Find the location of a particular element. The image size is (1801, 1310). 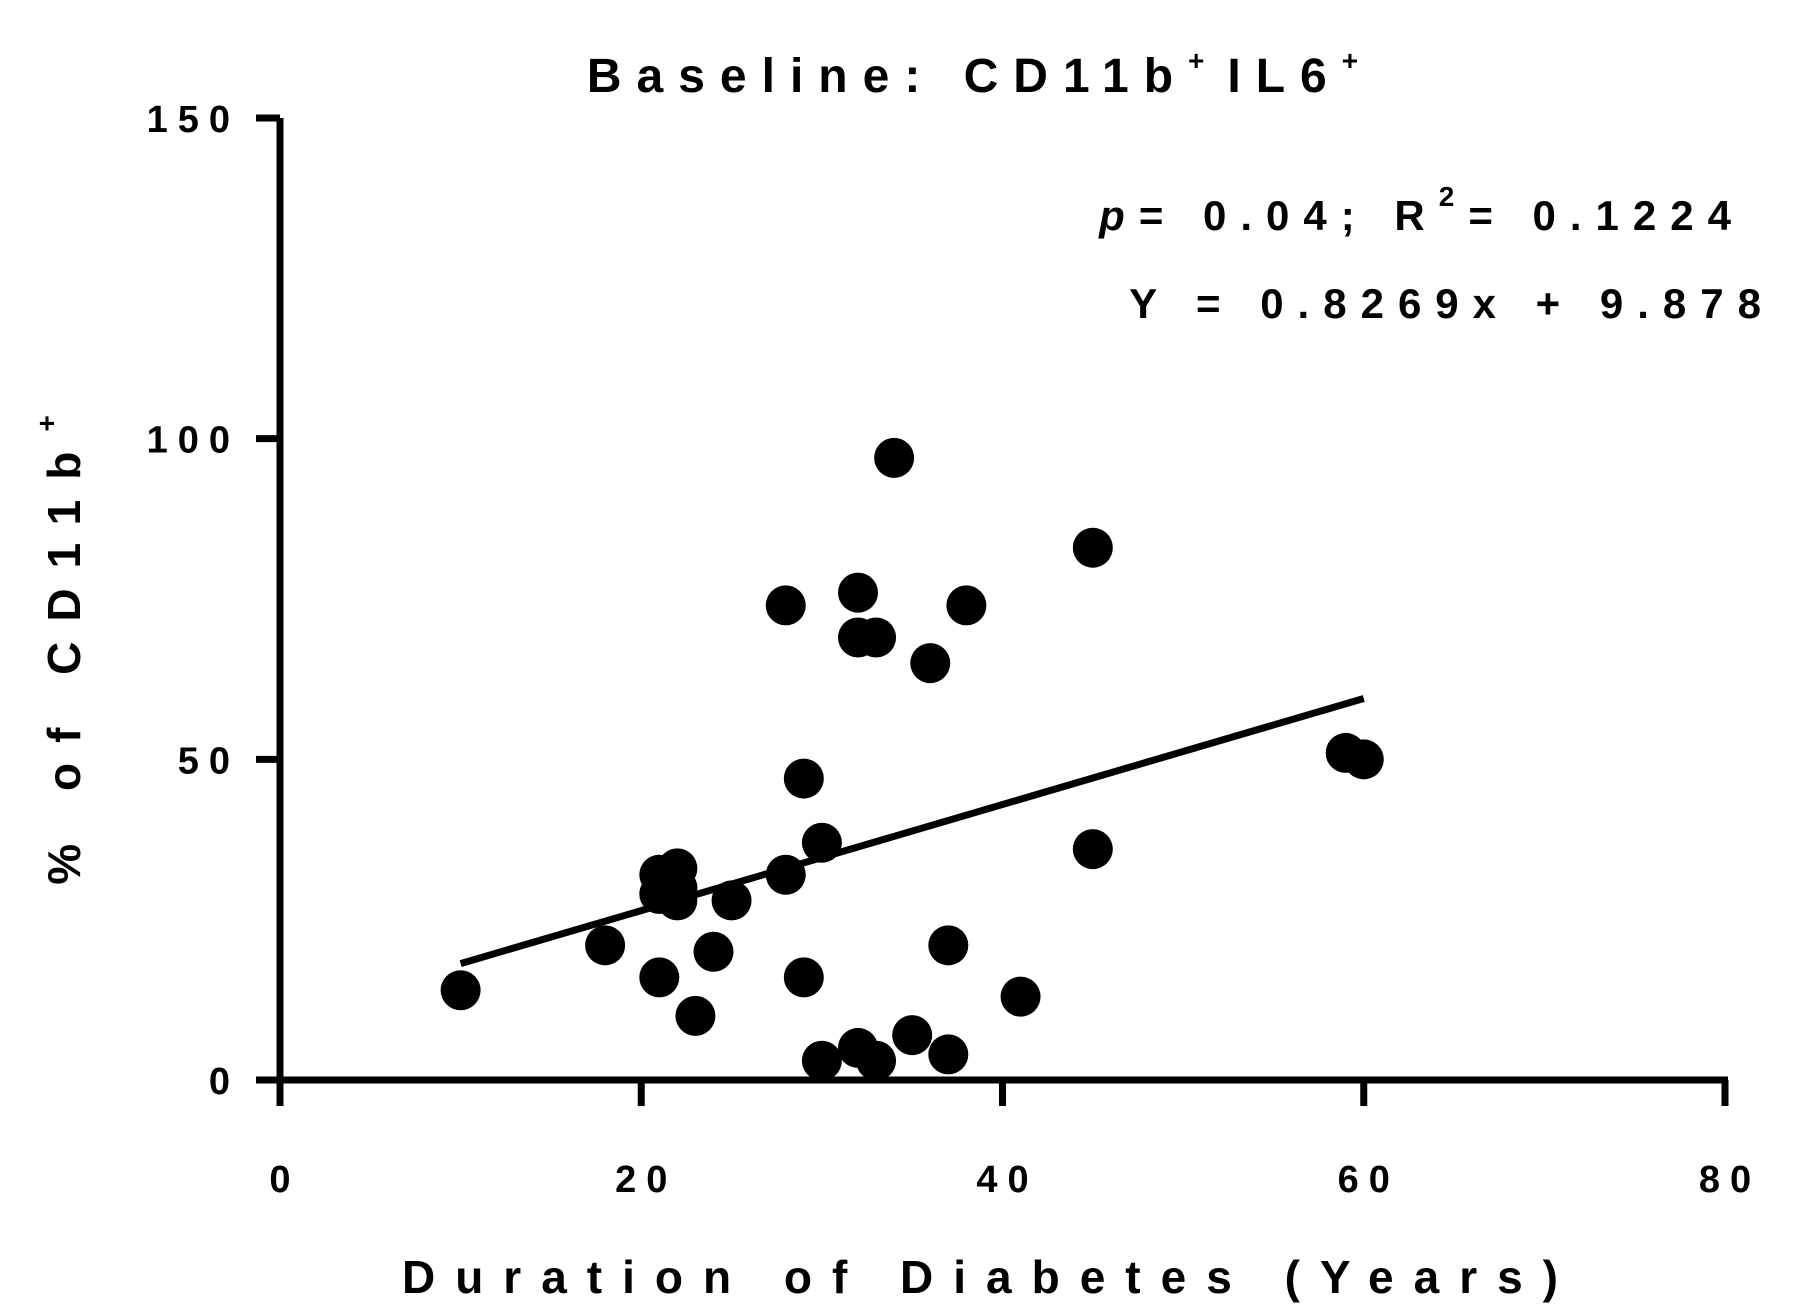

title-middle: IL6 is located at coordinates (1284, 76).